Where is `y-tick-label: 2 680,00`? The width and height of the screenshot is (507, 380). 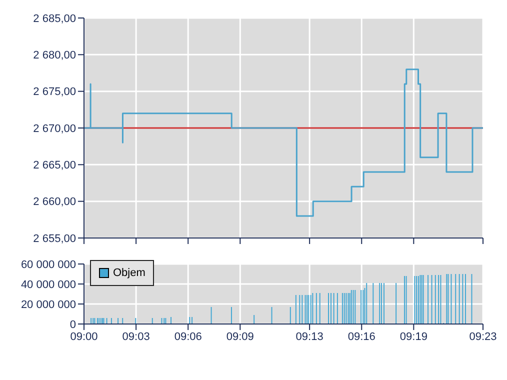
y-tick-label: 2 680,00 is located at coordinates (54, 56).